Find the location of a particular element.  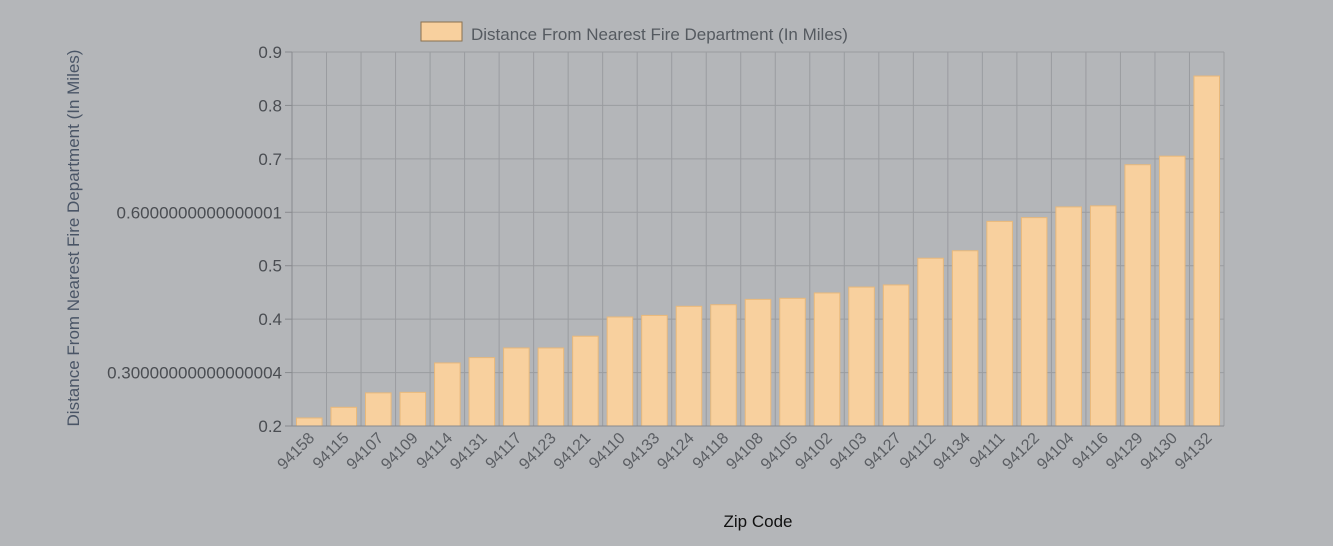

x-tick-label: 94134 is located at coordinates (952, 452).